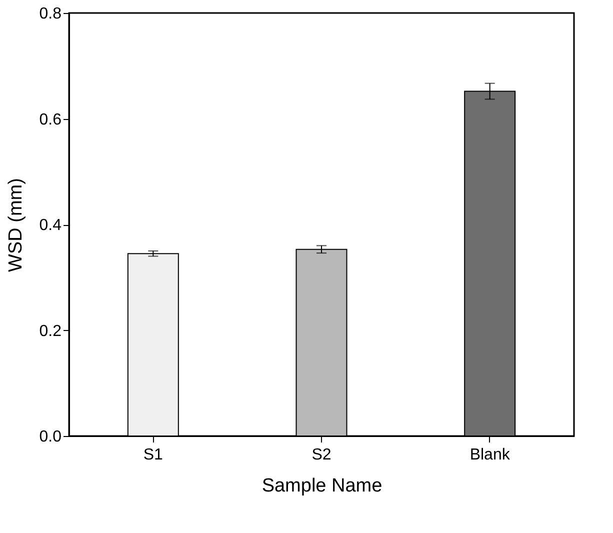 The width and height of the screenshot is (613, 533). Describe the element at coordinates (50, 225) in the screenshot. I see `y-tick-label: 0.4` at that location.